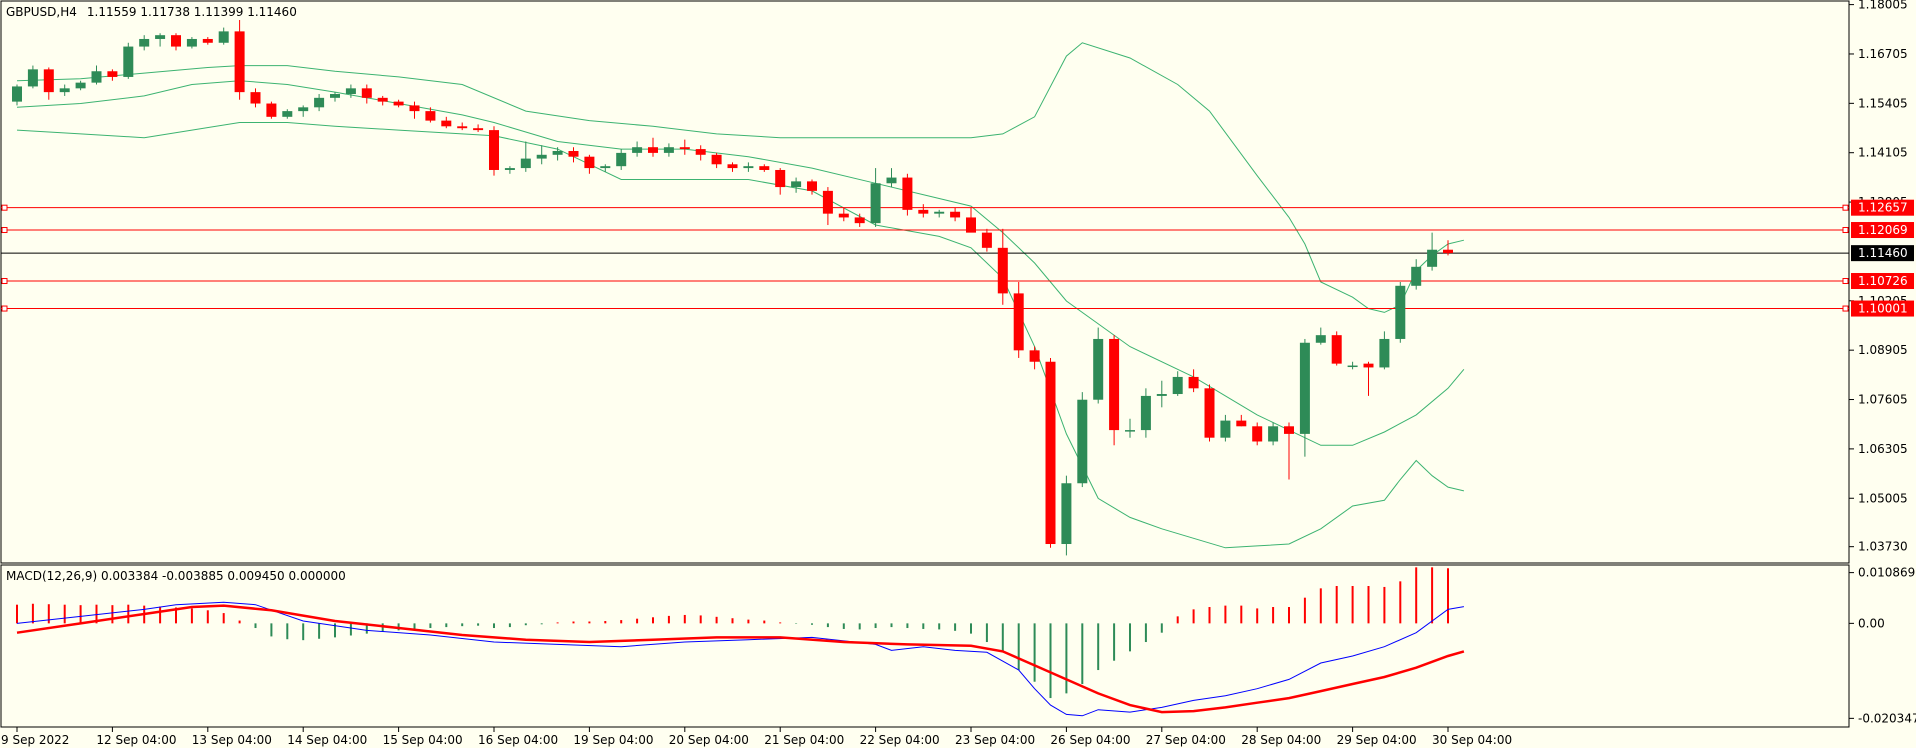 Image resolution: width=1916 pixels, height=748 pixels. I want to click on level-price-label: 1.12069, so click(1883, 230).